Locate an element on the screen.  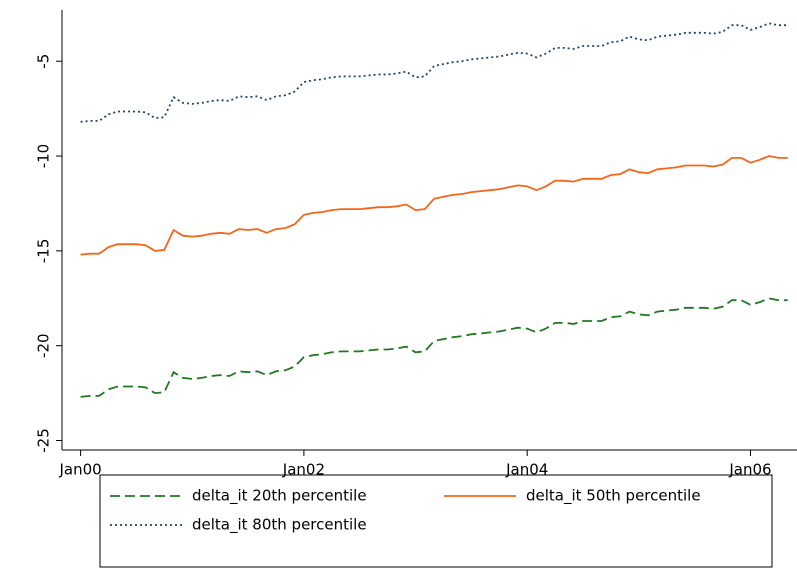
y-tick-label: -20 is located at coordinates (44, 345).